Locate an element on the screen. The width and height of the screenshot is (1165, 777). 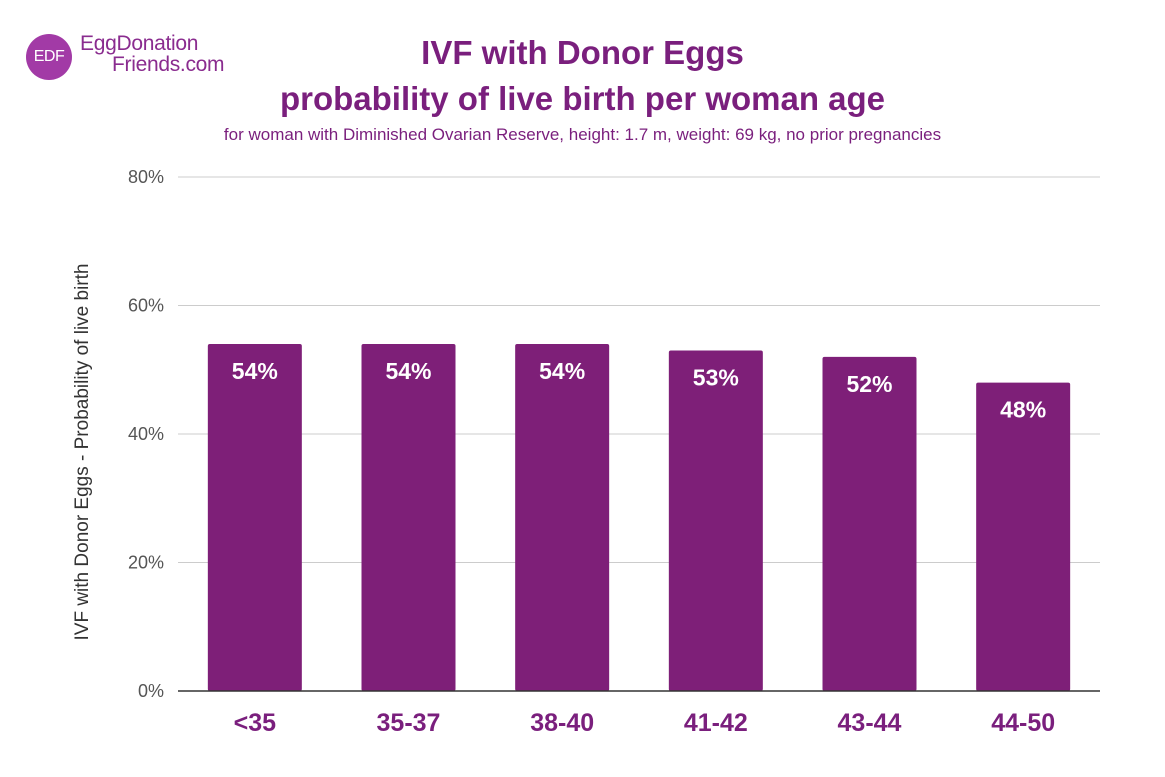
y-tick-label: 40% is located at coordinates (146, 434).